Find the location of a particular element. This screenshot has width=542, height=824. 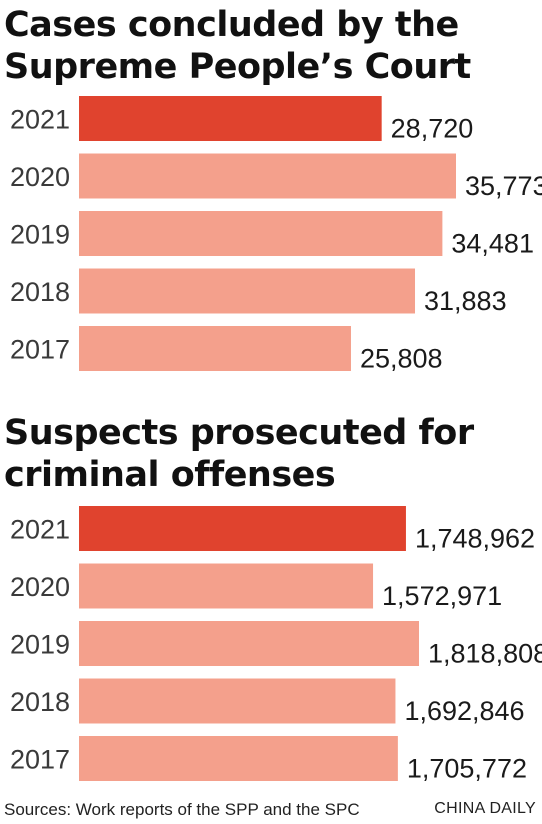

value-label: 31,883 is located at coordinates (465, 301).